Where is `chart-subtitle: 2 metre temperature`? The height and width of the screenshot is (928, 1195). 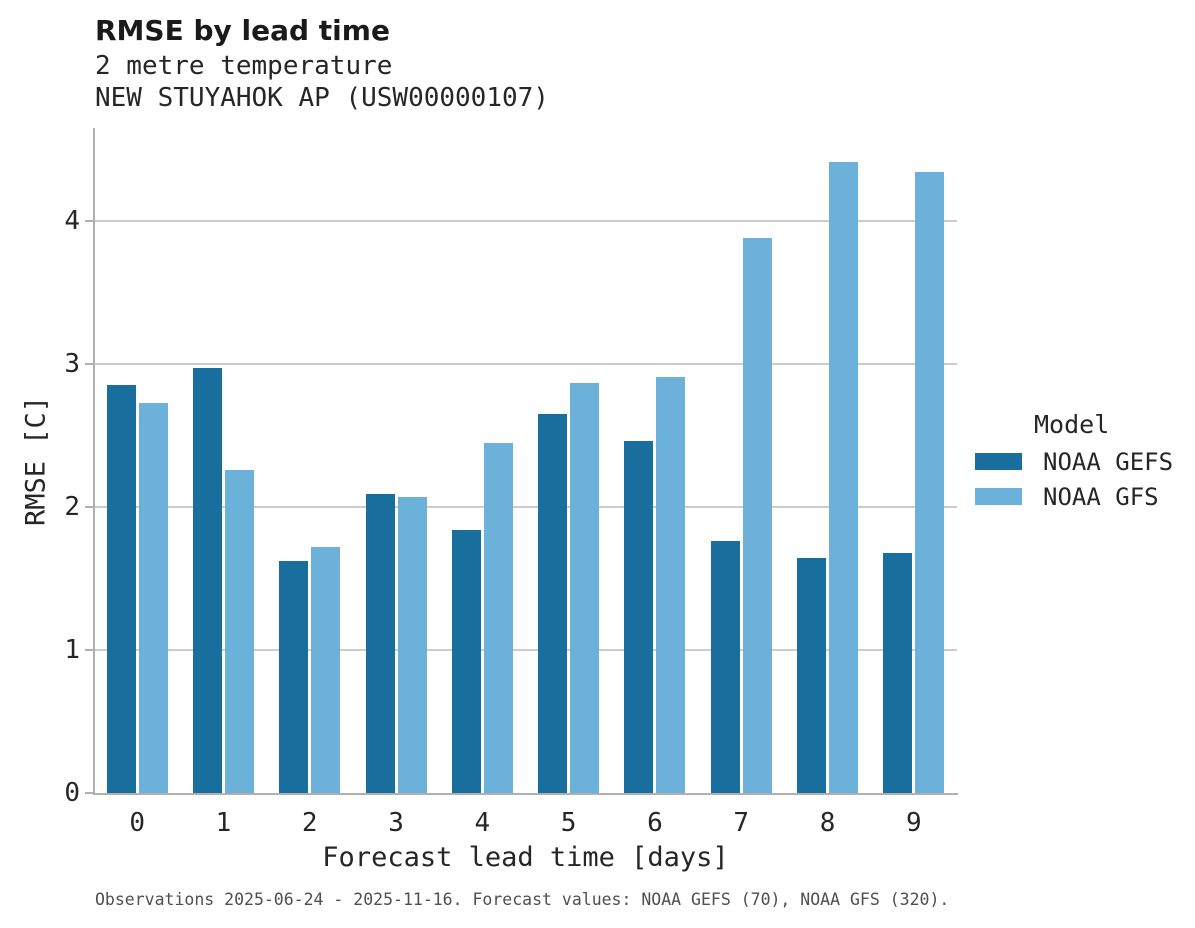
chart-subtitle: 2 metre temperature is located at coordinates (244, 66).